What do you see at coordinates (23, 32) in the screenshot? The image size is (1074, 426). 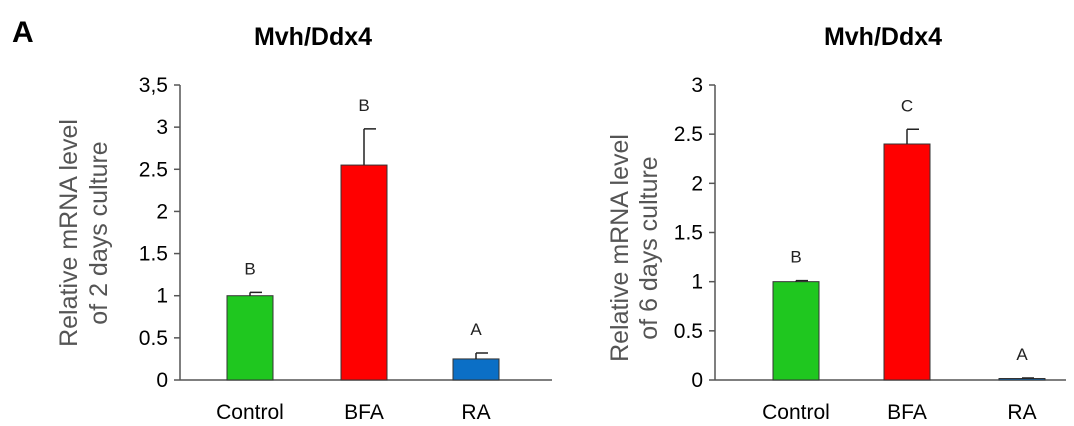 I see `panel-label: A` at bounding box center [23, 32].